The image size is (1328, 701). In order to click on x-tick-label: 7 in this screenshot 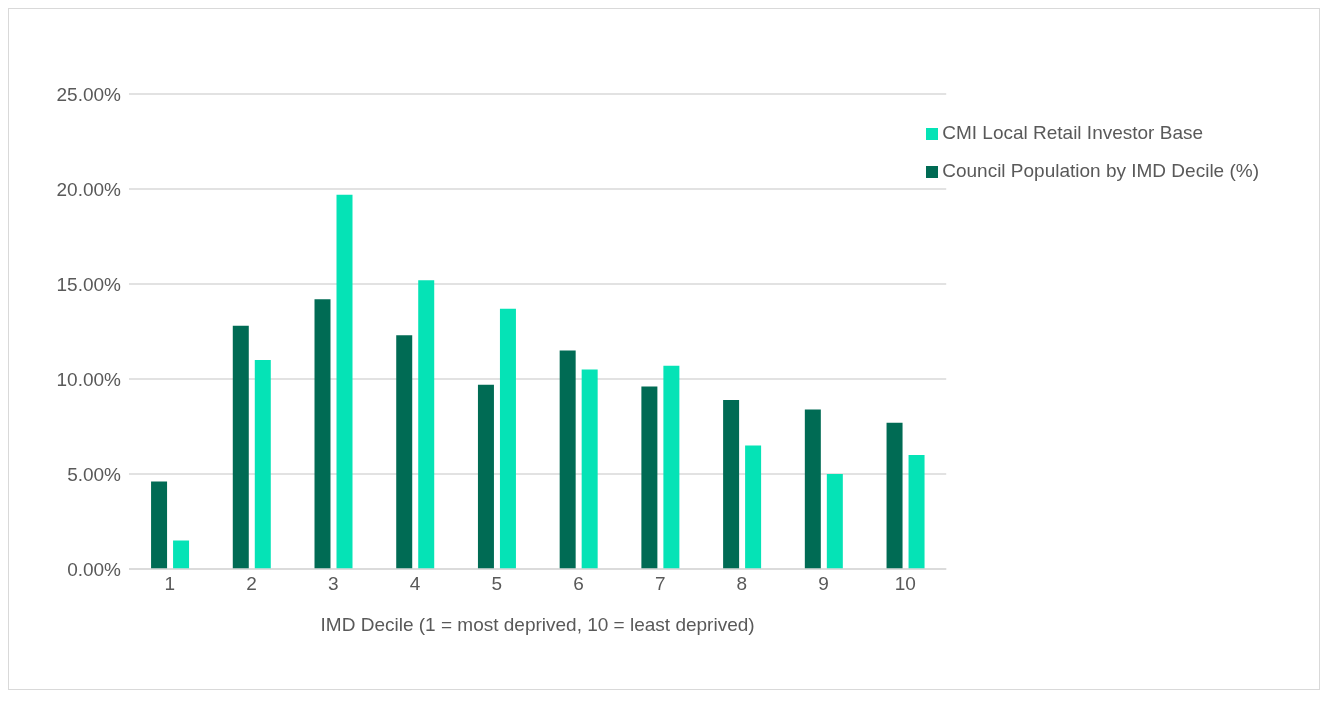, I will do `click(660, 584)`.